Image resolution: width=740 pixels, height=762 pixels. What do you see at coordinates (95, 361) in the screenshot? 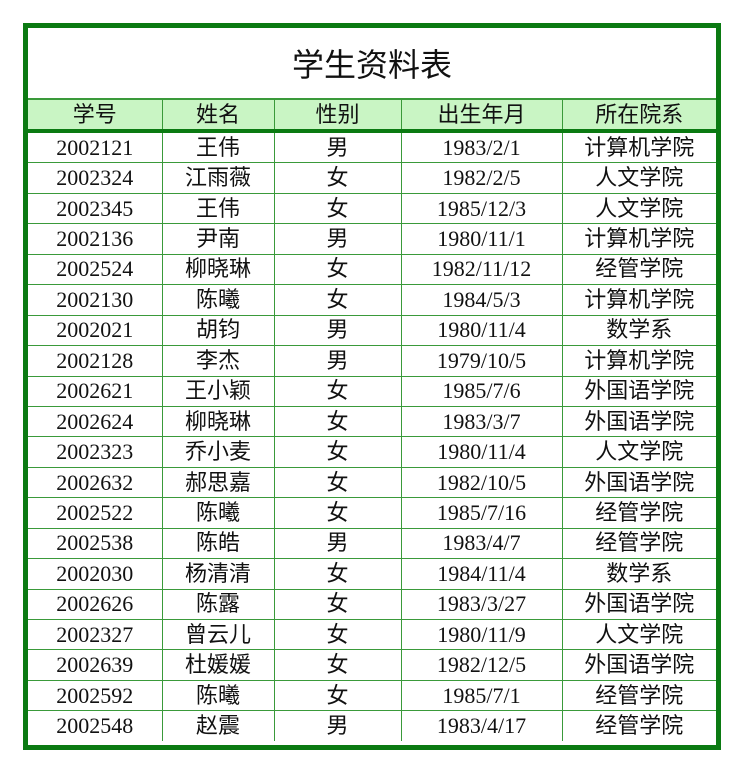
I see `cell-id: 2002128` at bounding box center [95, 361].